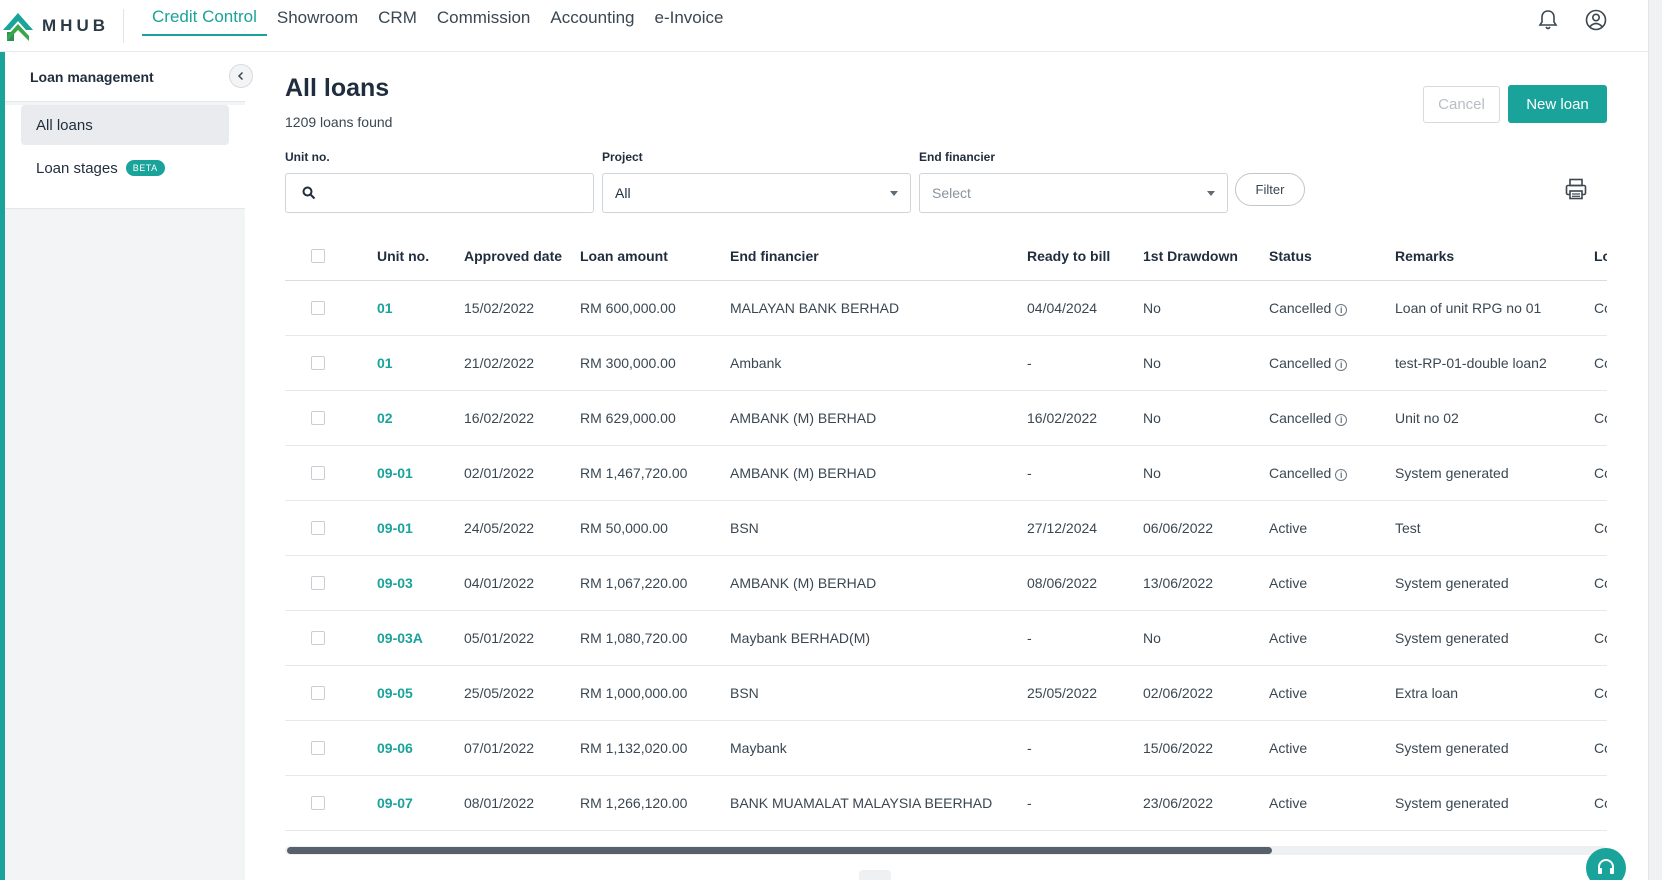 The width and height of the screenshot is (1662, 880). Describe the element at coordinates (1332, 256) in the screenshot. I see `column-header: Status` at that location.